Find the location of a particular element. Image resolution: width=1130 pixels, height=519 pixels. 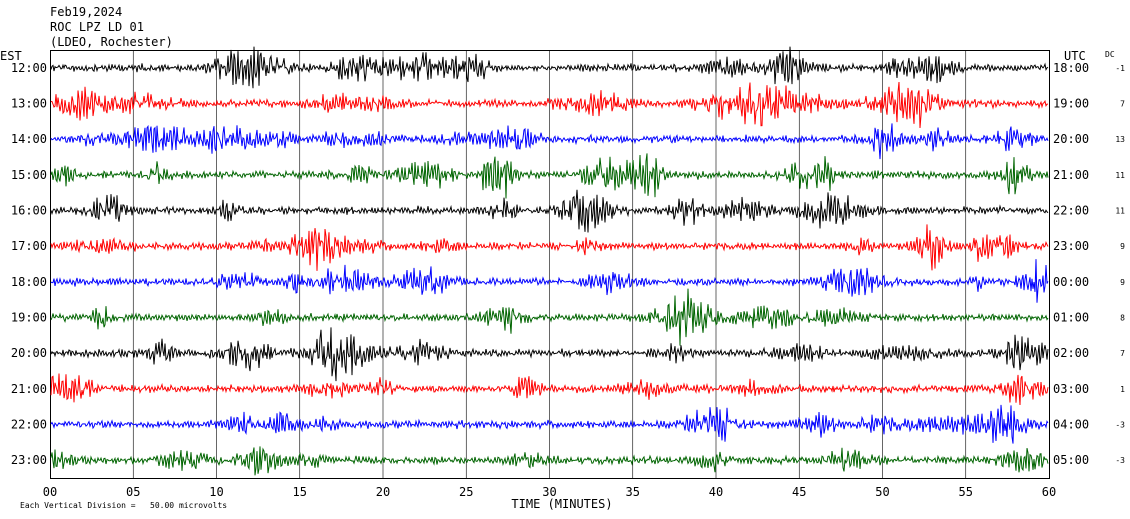

x-tick-label: 25 is located at coordinates (466, 492).